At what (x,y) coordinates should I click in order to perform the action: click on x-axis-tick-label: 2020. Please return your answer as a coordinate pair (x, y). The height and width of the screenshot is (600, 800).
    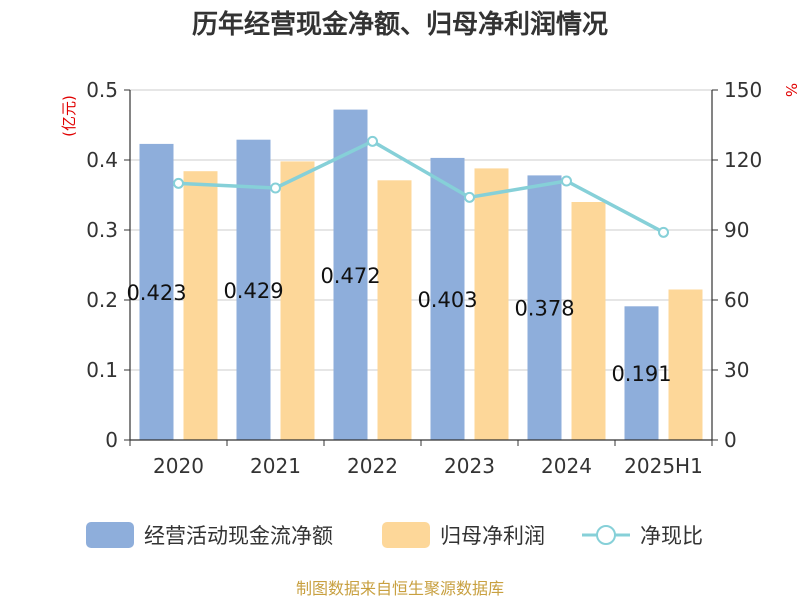
    Looking at the image, I should click on (178, 466).